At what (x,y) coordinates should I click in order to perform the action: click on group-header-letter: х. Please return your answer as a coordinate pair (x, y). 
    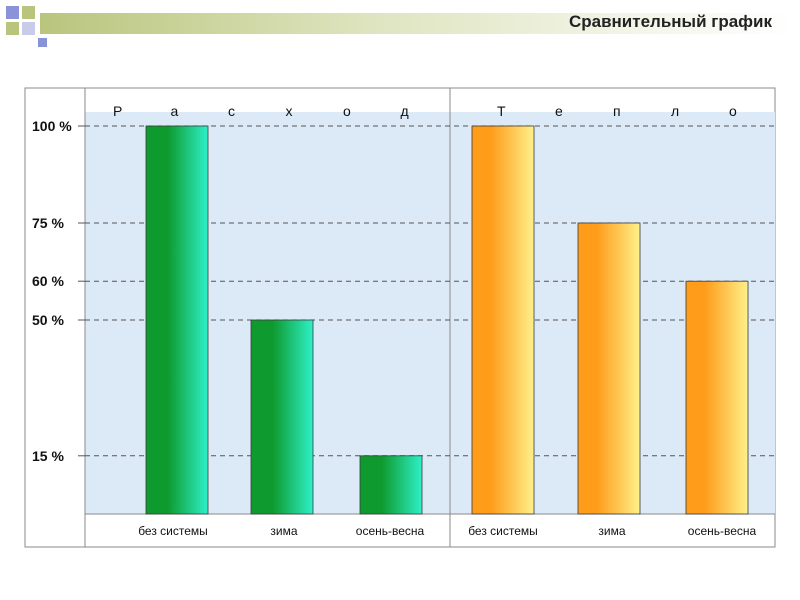
    Looking at the image, I should click on (289, 111).